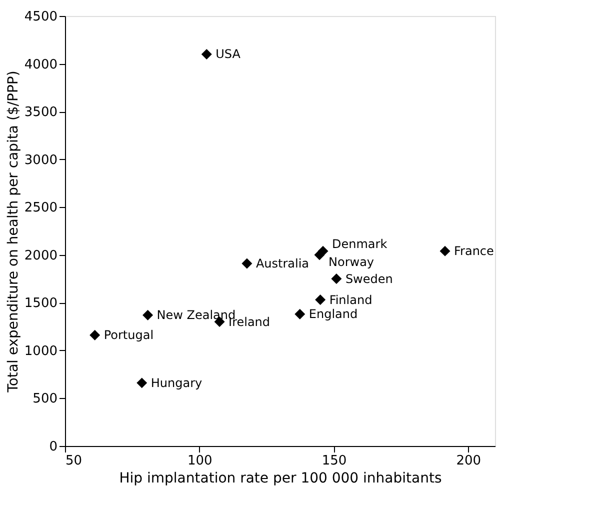  What do you see at coordinates (469, 461) in the screenshot?
I see `x-tick-label: 200` at bounding box center [469, 461].